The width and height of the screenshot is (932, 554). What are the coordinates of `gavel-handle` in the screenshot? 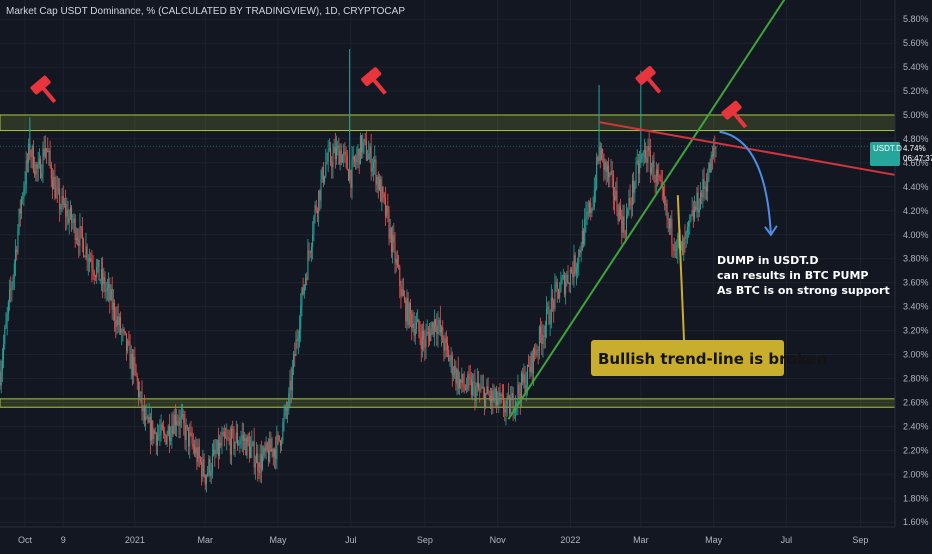 It's located at (654, 85).